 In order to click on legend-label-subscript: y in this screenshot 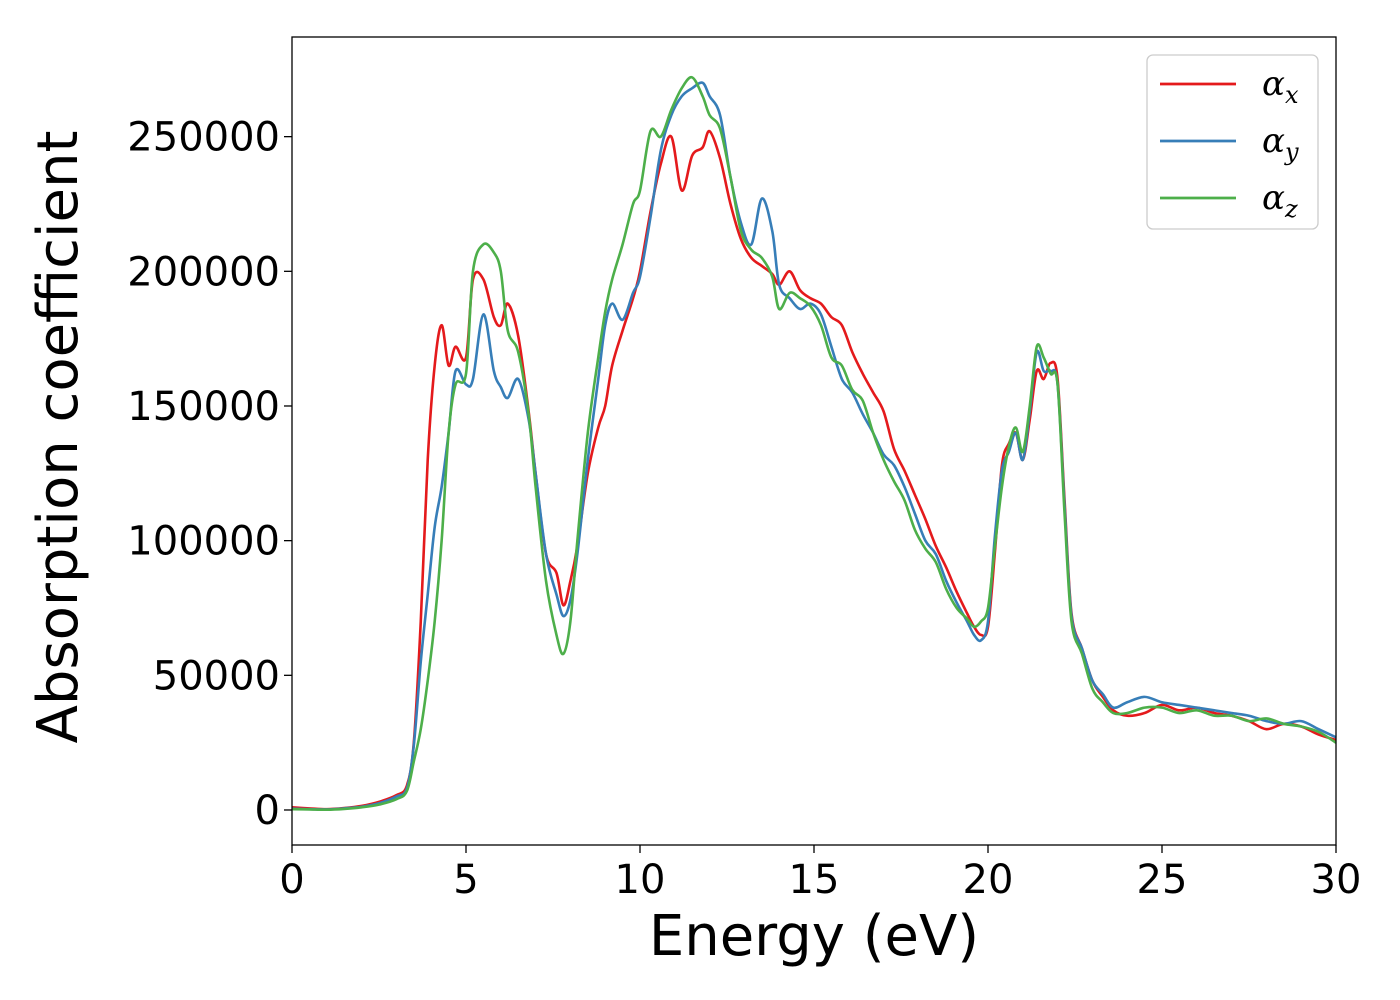, I will do `click(1291, 152)`.